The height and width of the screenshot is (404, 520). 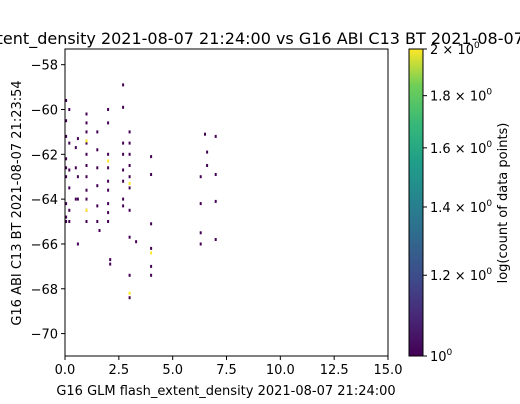 I want to click on colorbar-tick-label: 1.4 × 100, so click(x=461, y=207).